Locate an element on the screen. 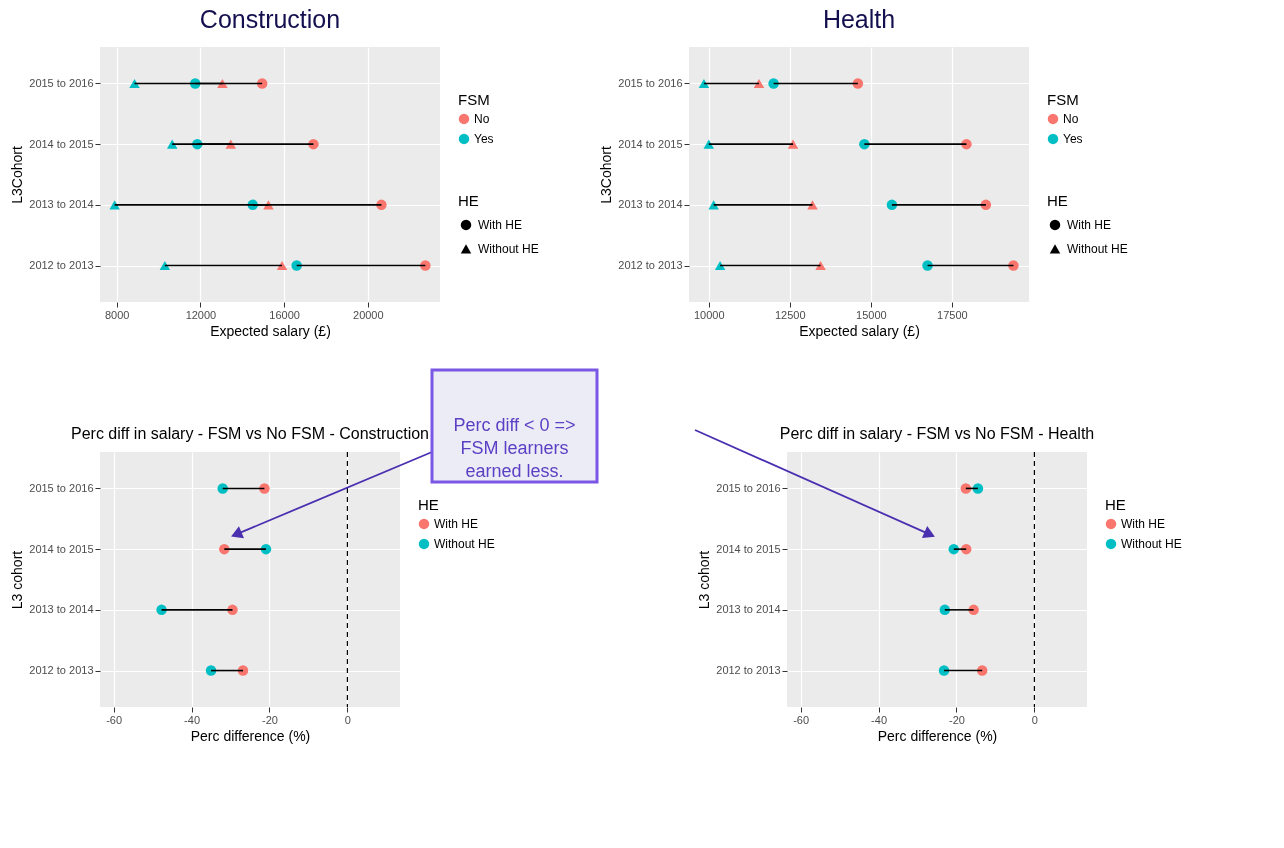 The height and width of the screenshot is (848, 1284). chart-title: Construction is located at coordinates (270, 19).